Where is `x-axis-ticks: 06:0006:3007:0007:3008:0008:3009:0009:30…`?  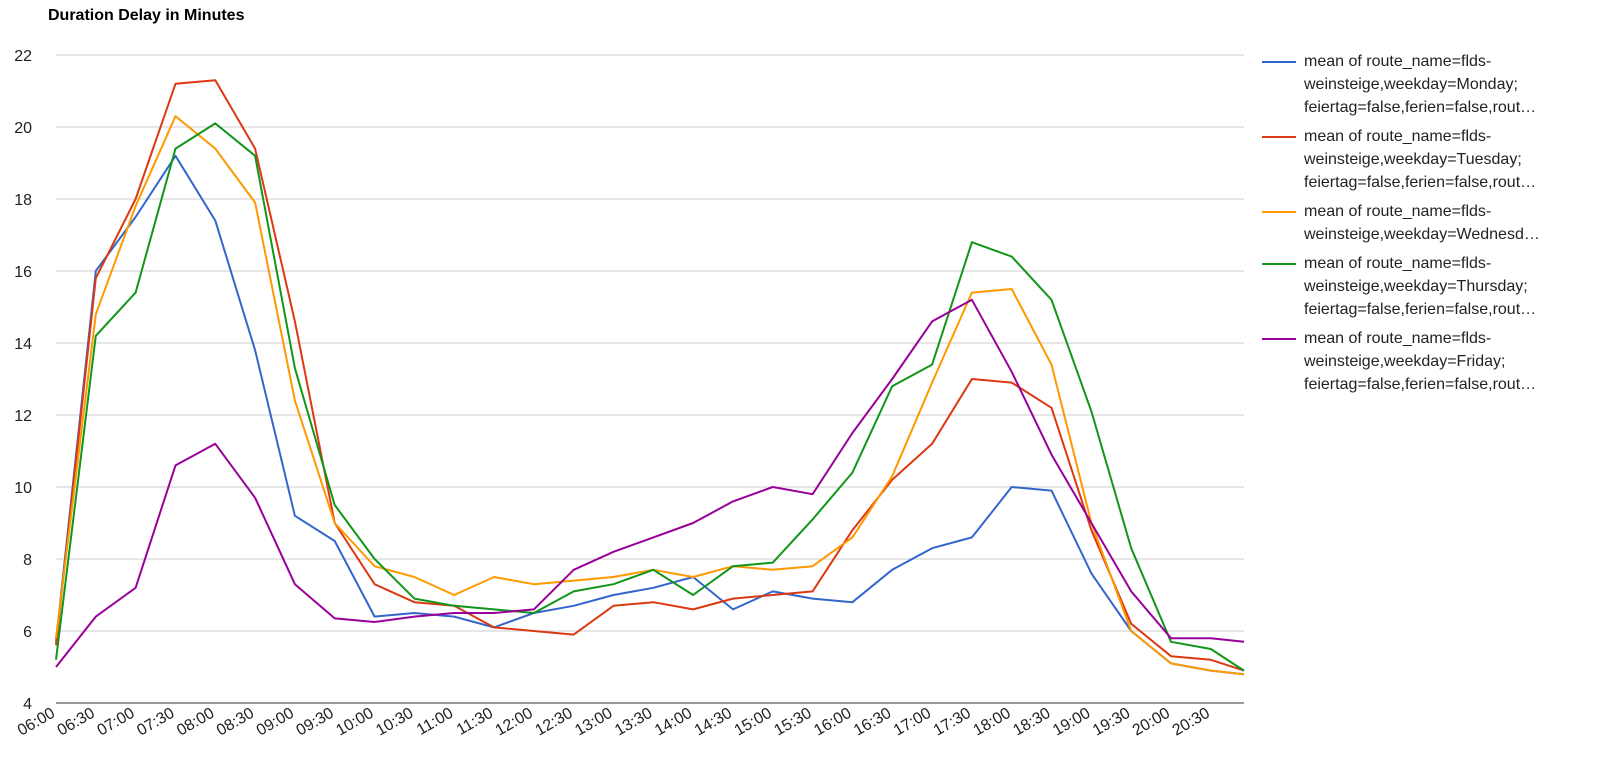 x-axis-ticks: 06:0006:3007:0007:3008:0008:3009:0009:30… is located at coordinates (614, 722).